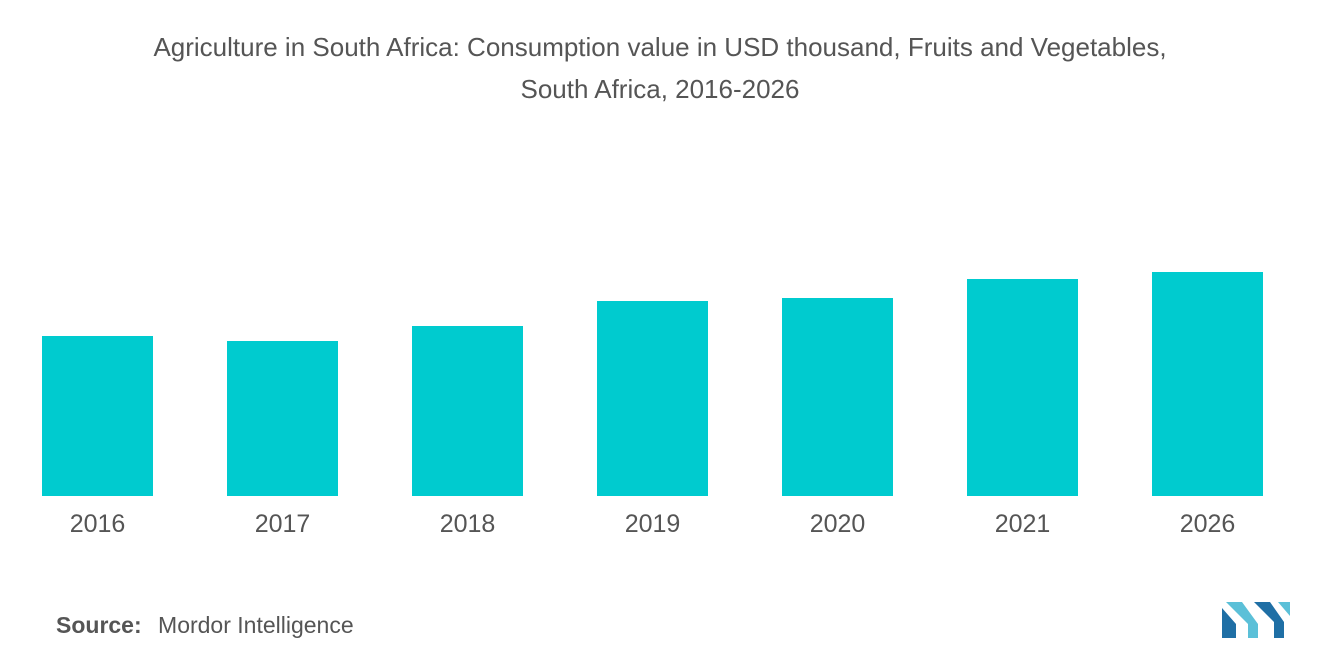 Image resolution: width=1320 pixels, height=665 pixels. I want to click on source-note: Source: Mordor Intelligence, so click(205, 625).